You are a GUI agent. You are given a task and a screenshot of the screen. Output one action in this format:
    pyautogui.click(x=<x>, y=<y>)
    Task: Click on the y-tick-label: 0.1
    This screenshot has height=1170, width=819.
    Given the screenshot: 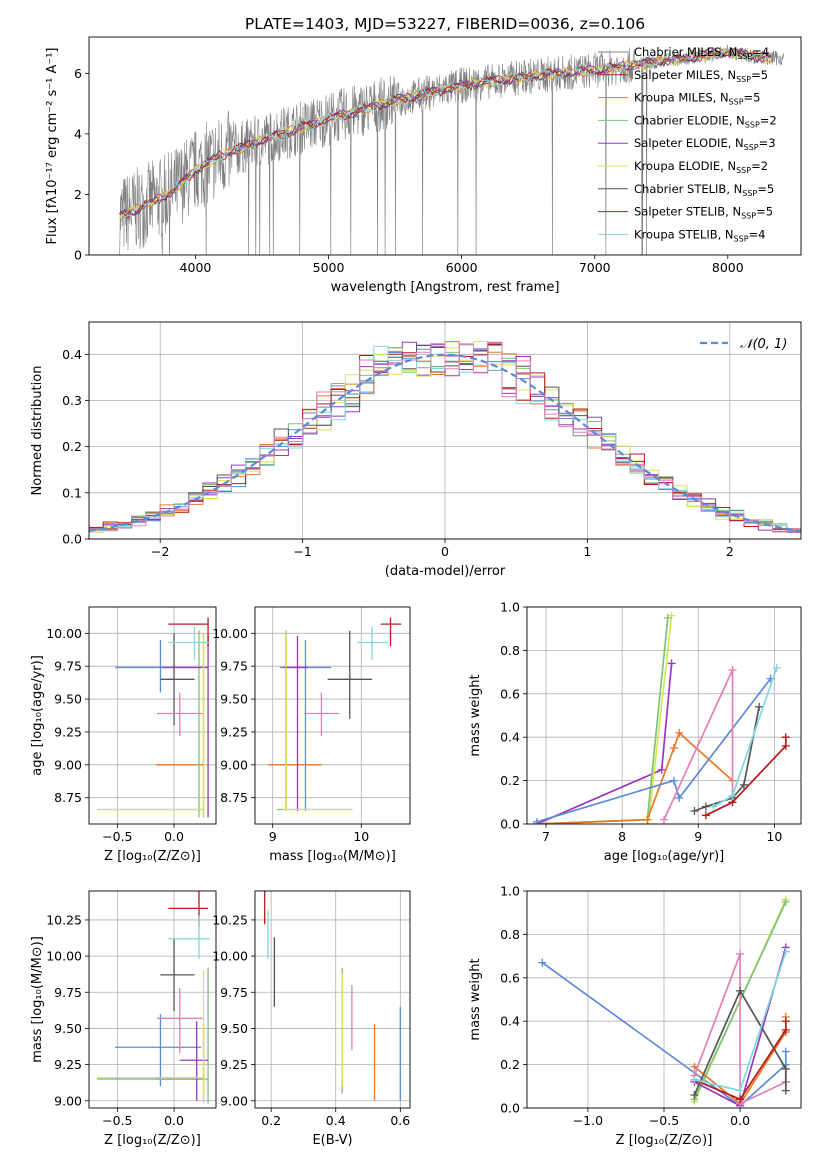 What is the action you would take?
    pyautogui.click(x=72, y=492)
    